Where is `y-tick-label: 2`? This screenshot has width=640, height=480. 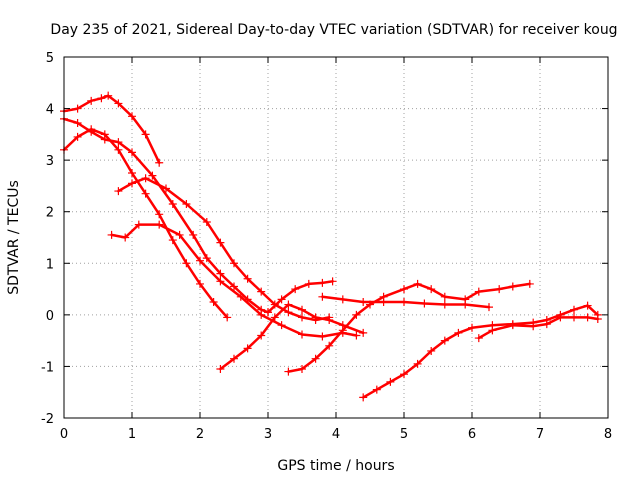 y-tick-label: 2 is located at coordinates (50, 213).